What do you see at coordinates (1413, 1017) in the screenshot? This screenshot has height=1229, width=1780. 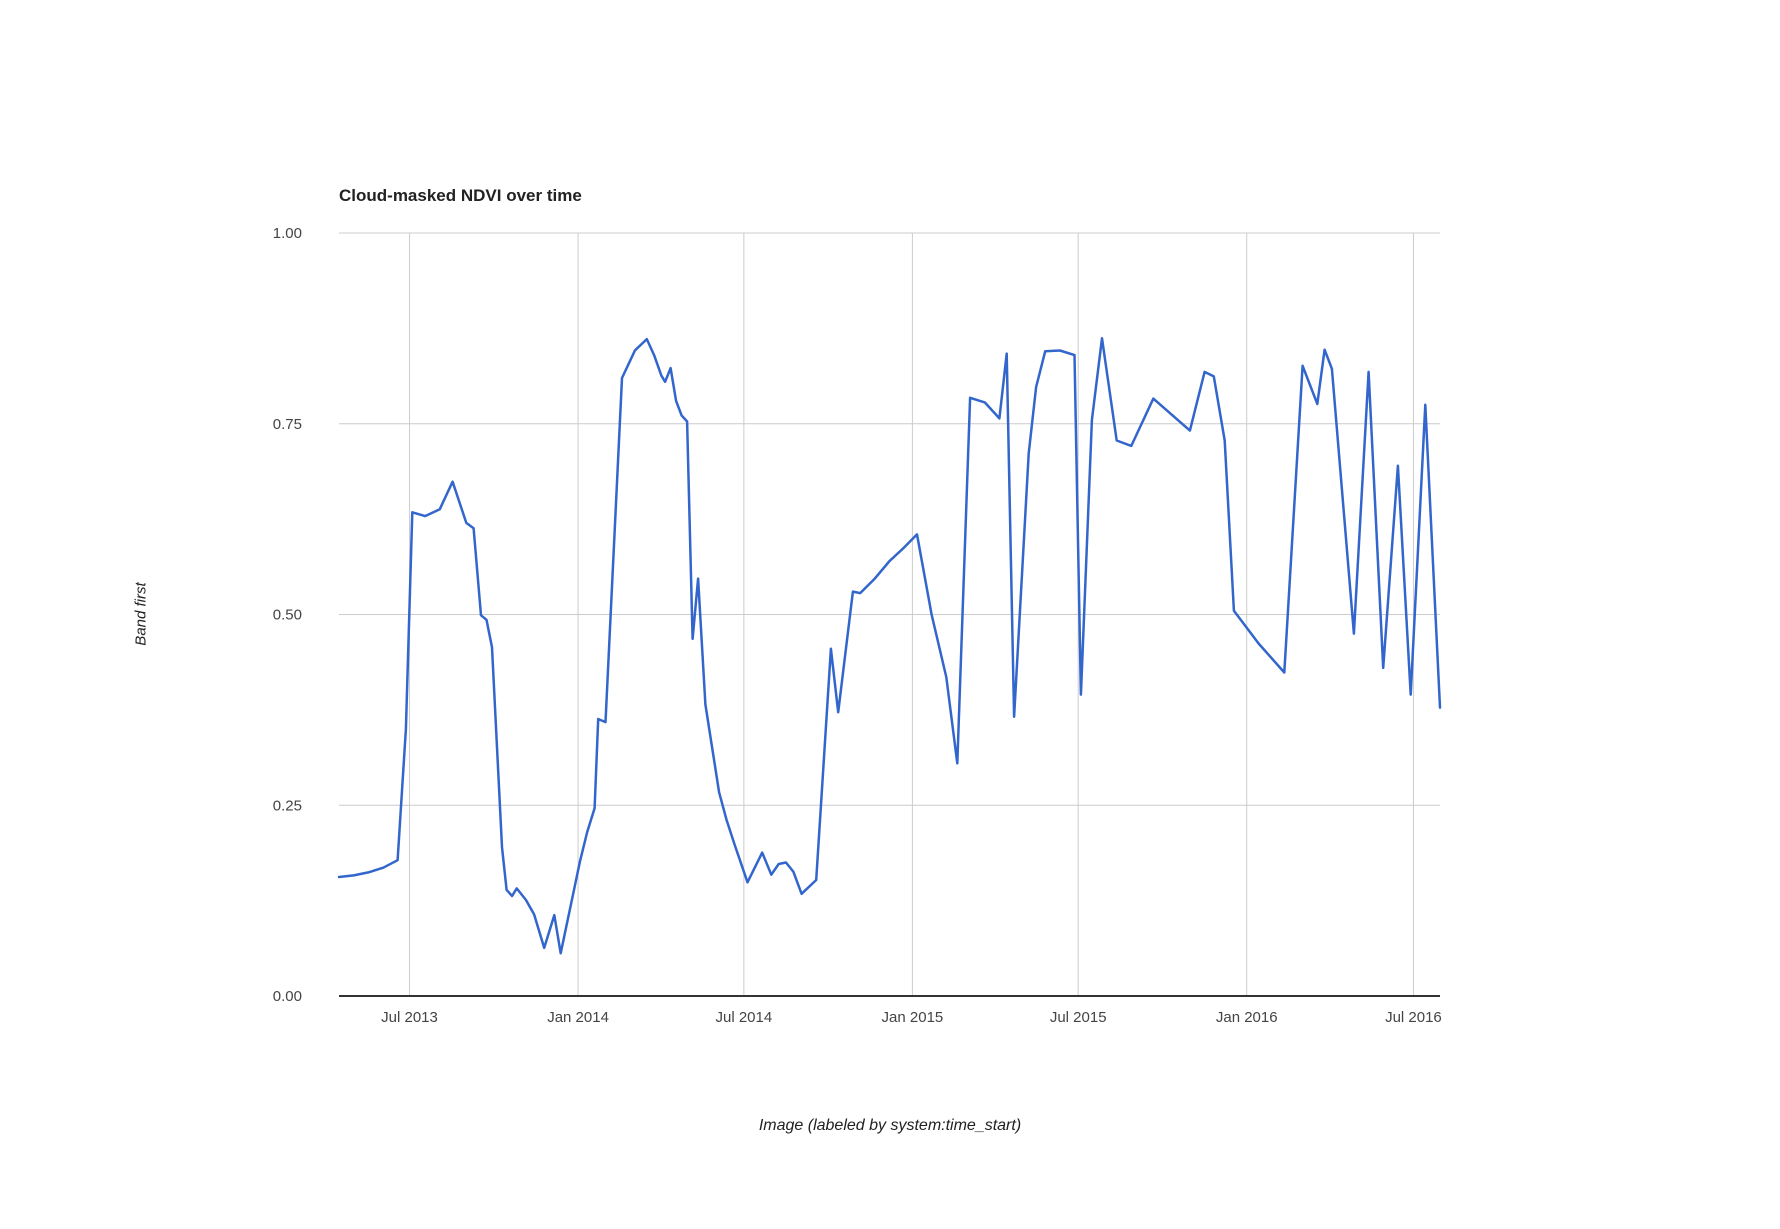 I see `x-tick-label: Jul 2016` at bounding box center [1413, 1017].